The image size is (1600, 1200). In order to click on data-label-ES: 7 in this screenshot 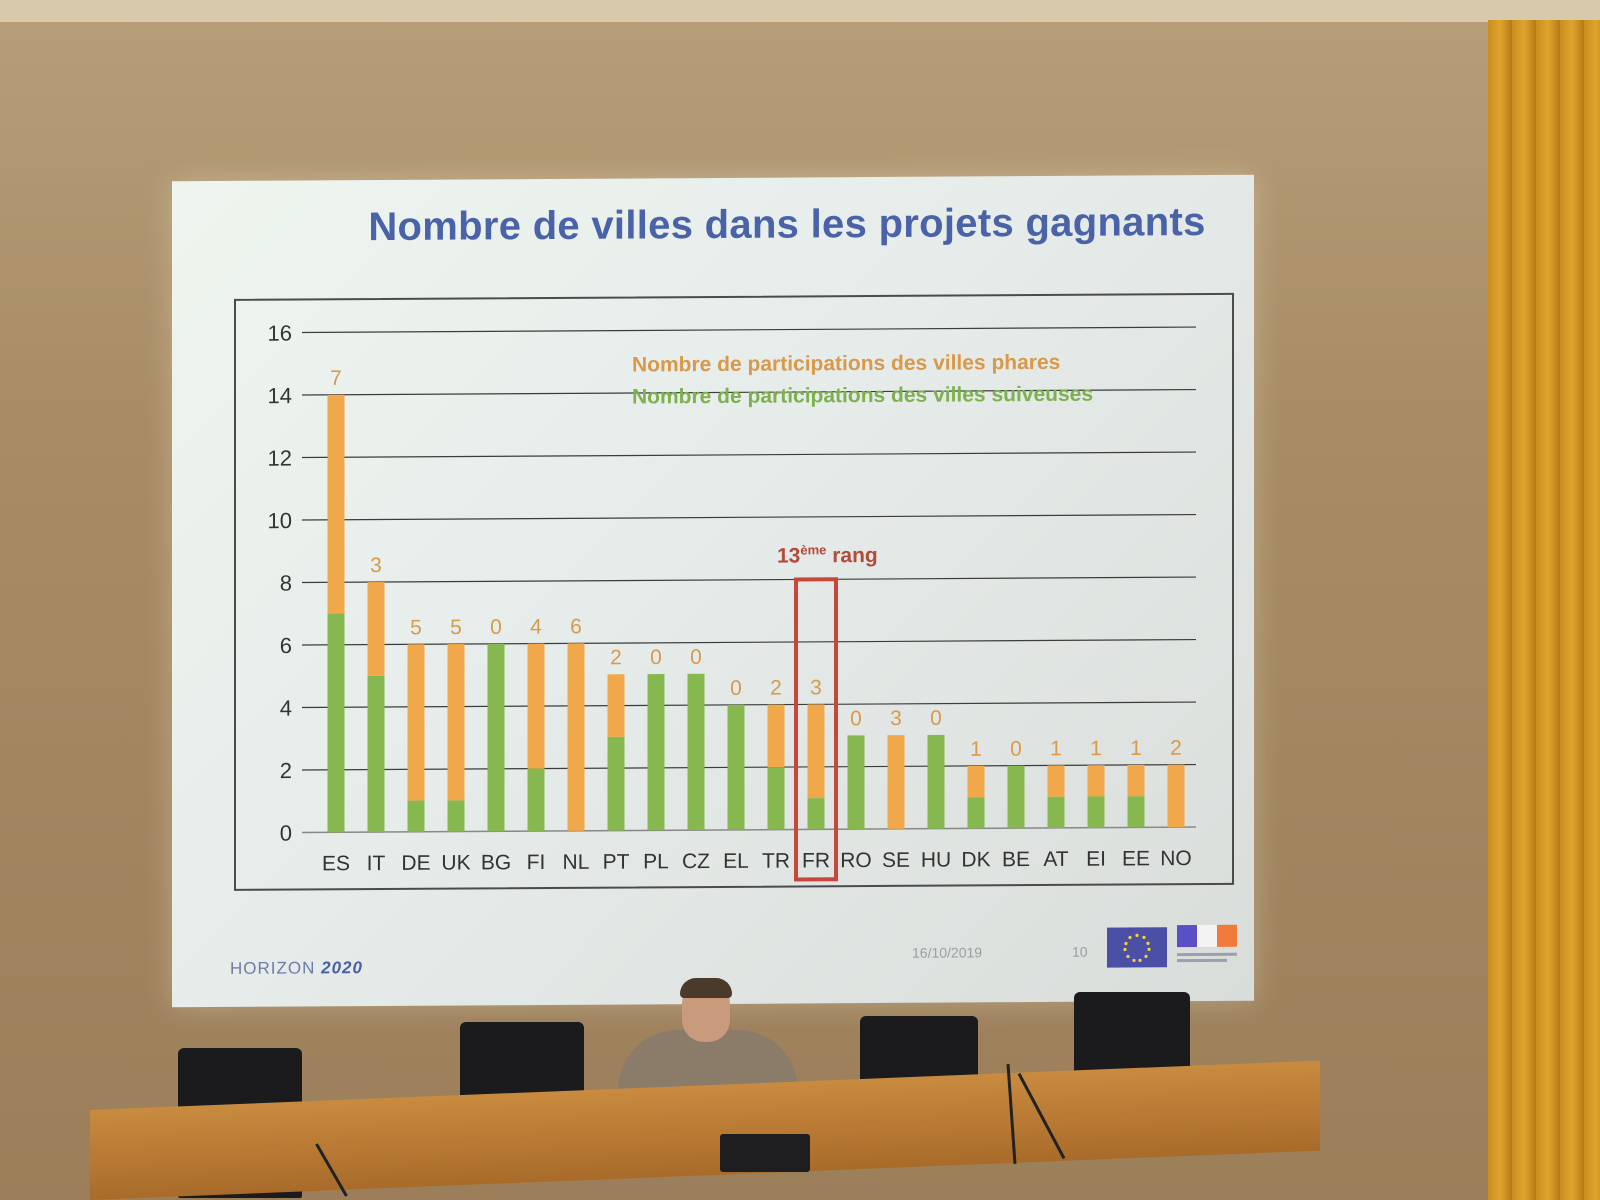, I will do `click(336, 378)`.